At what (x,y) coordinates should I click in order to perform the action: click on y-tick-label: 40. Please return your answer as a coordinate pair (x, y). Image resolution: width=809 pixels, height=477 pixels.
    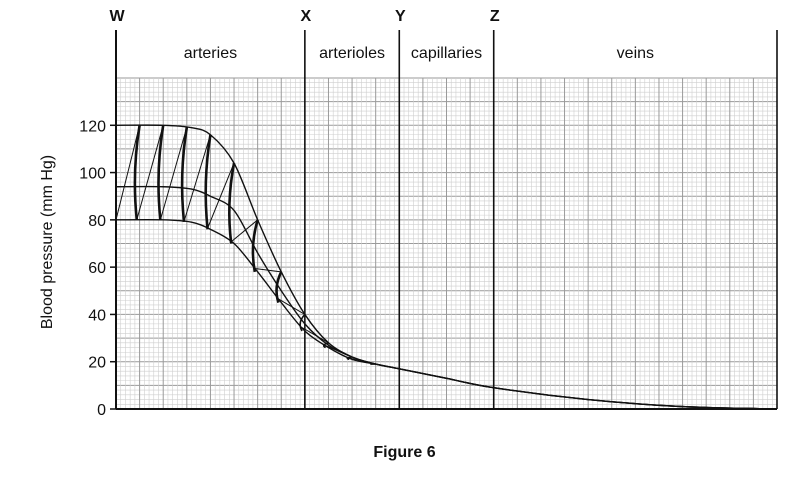
    Looking at the image, I should click on (97, 315).